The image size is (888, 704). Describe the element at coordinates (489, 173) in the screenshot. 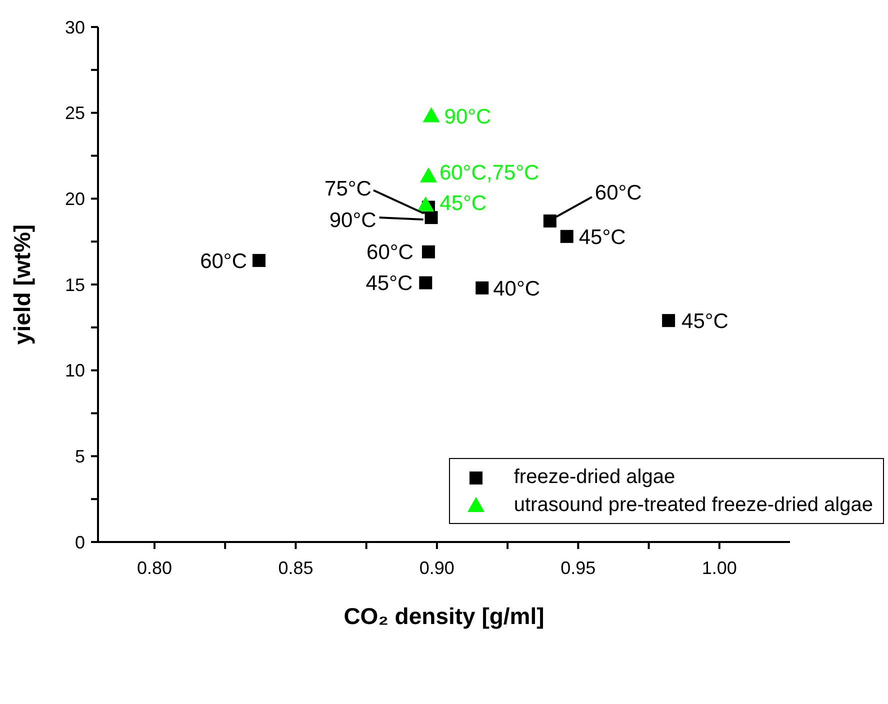

I see `annotation: 60°C,75°C` at that location.